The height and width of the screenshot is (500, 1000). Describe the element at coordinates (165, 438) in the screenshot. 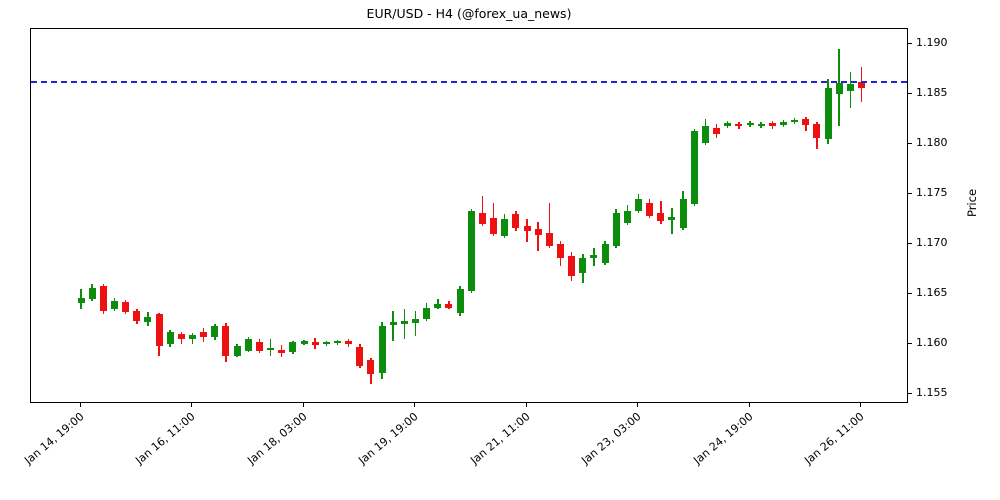

I see `time-tick-label: Jan 16, 11:00` at that location.